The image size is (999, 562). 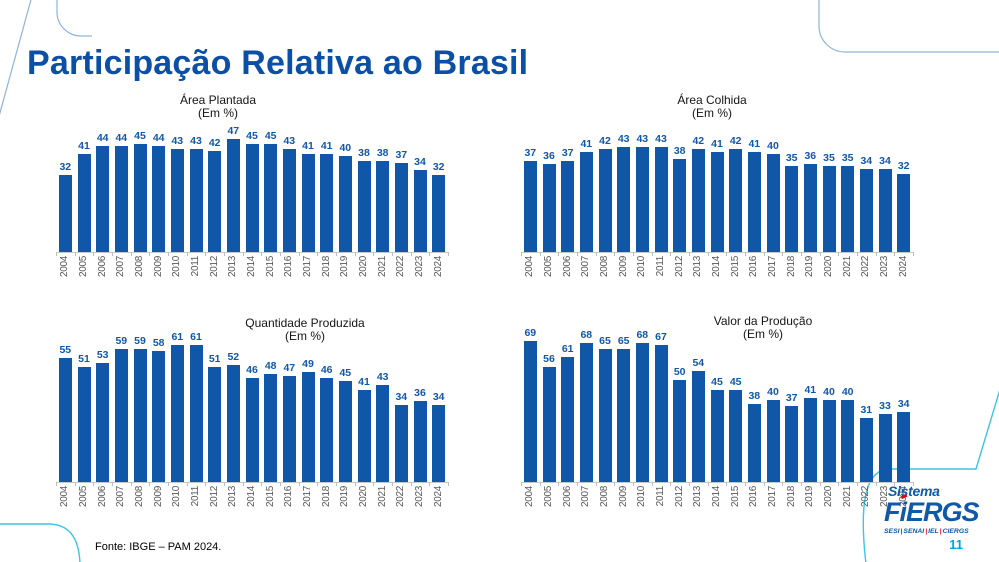 What do you see at coordinates (121, 199) in the screenshot?
I see `bar-2007` at bounding box center [121, 199].